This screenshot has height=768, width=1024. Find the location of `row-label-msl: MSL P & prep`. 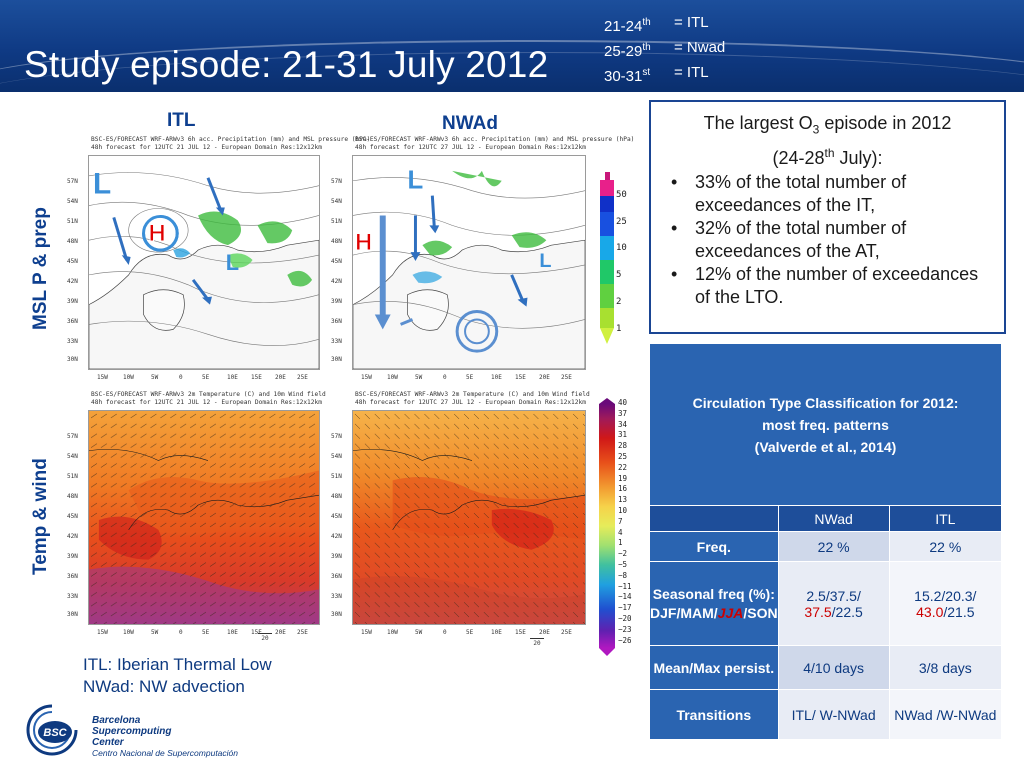

row-label-msl: MSL P & prep is located at coordinates (40, 268).